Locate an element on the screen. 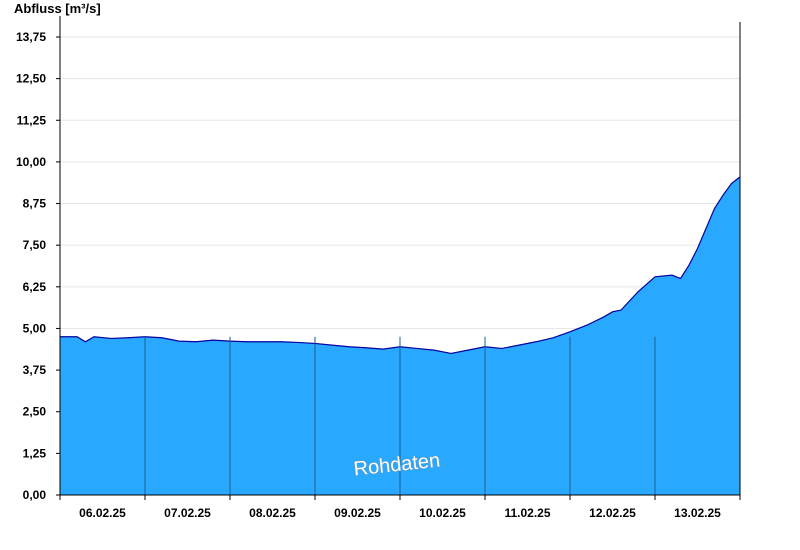 This screenshot has height=550, width=800. y-tick-label: 7,50 is located at coordinates (35, 245).